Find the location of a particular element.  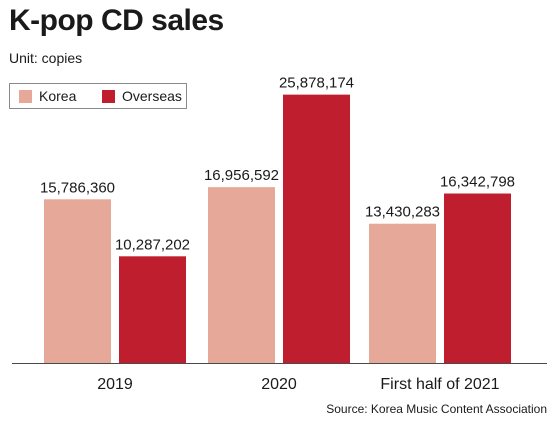

legend-label-overseas: Overseas is located at coordinates (152, 96).